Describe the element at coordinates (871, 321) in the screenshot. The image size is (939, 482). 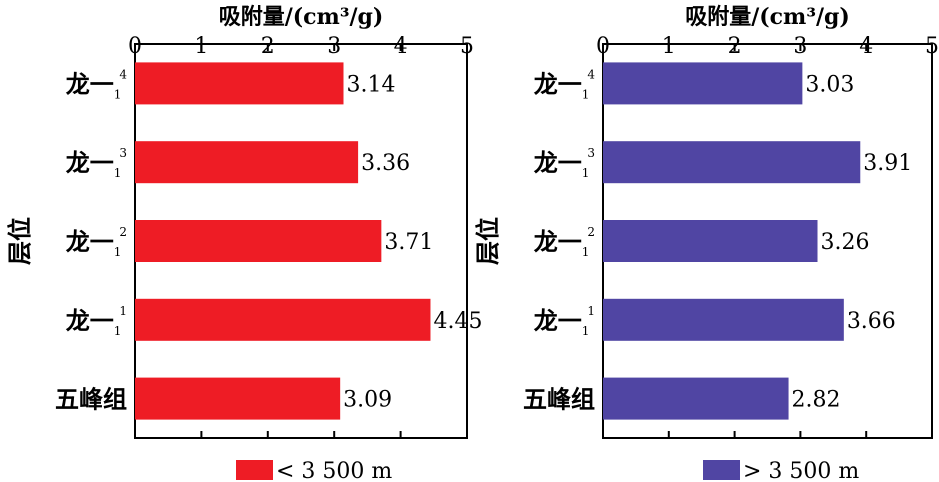
I see `bar-value-label: 3.66` at that location.